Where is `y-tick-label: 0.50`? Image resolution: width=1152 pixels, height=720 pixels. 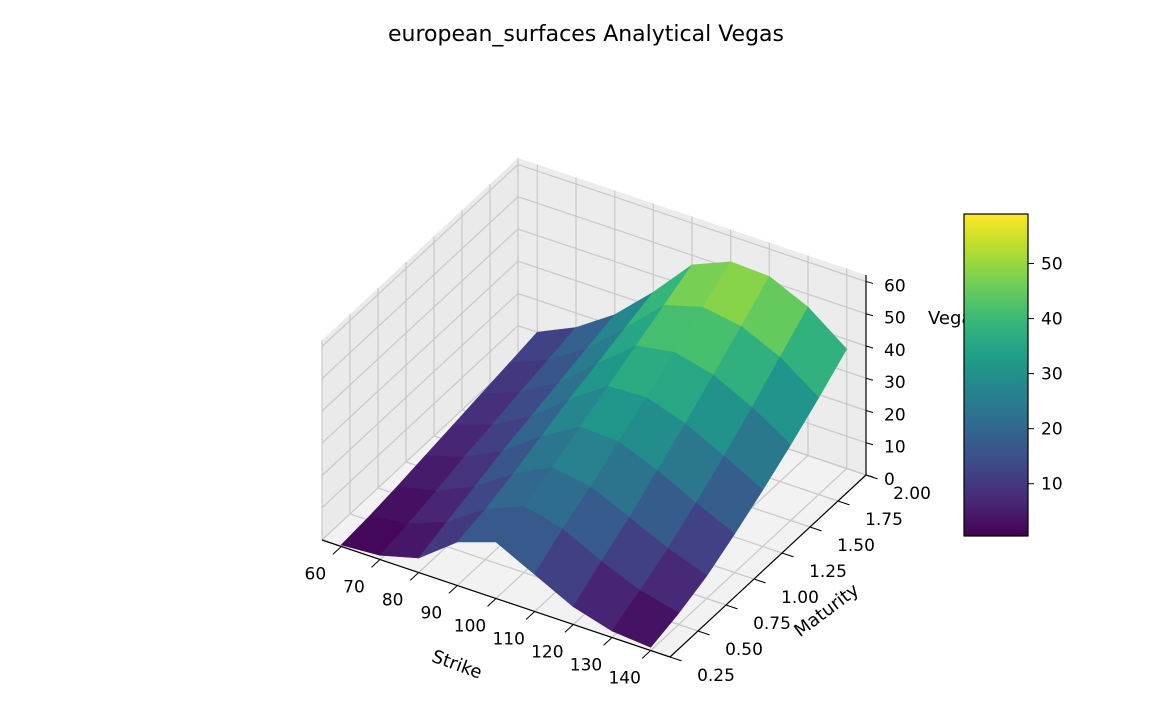
y-tick-label: 0.50 is located at coordinates (744, 650).